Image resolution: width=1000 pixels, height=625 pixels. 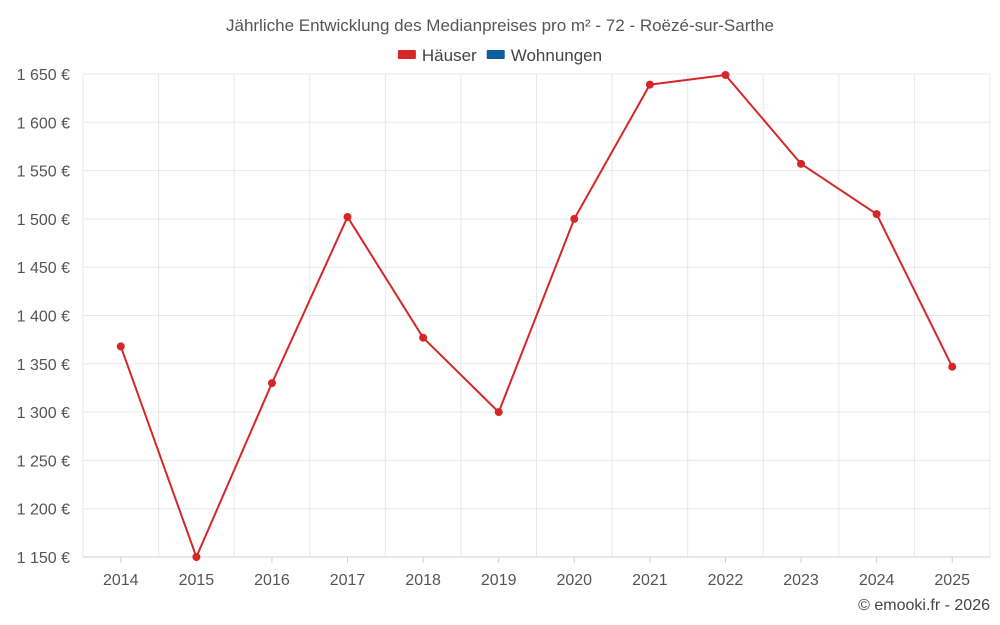 What do you see at coordinates (272, 580) in the screenshot?
I see `x-tick-label: 2016` at bounding box center [272, 580].